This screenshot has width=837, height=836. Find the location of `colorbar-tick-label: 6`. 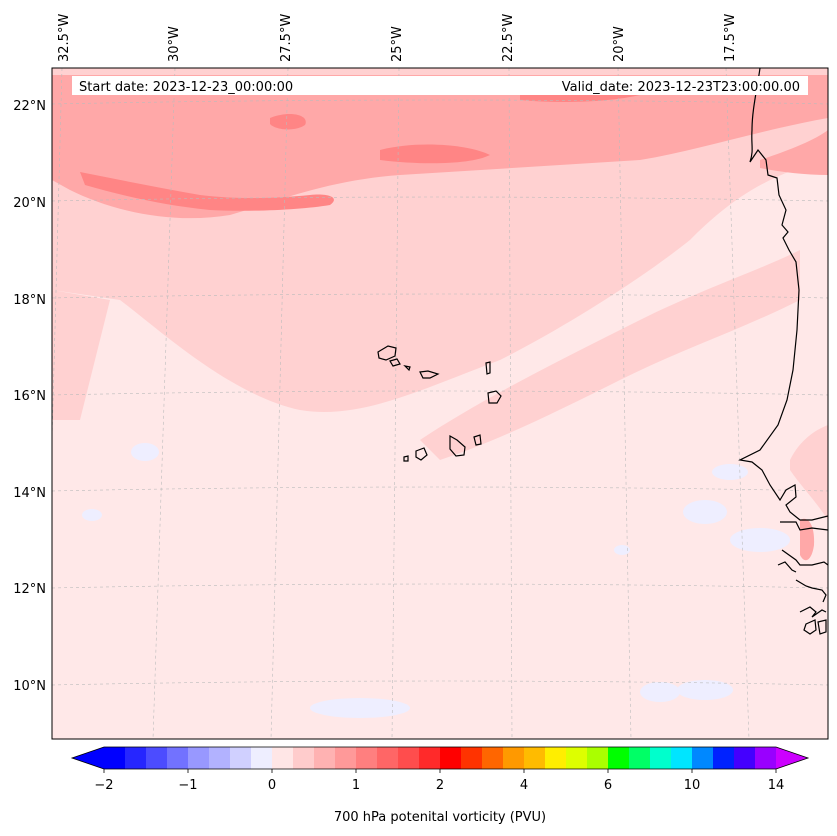

colorbar-tick-label: 6 is located at coordinates (608, 785).